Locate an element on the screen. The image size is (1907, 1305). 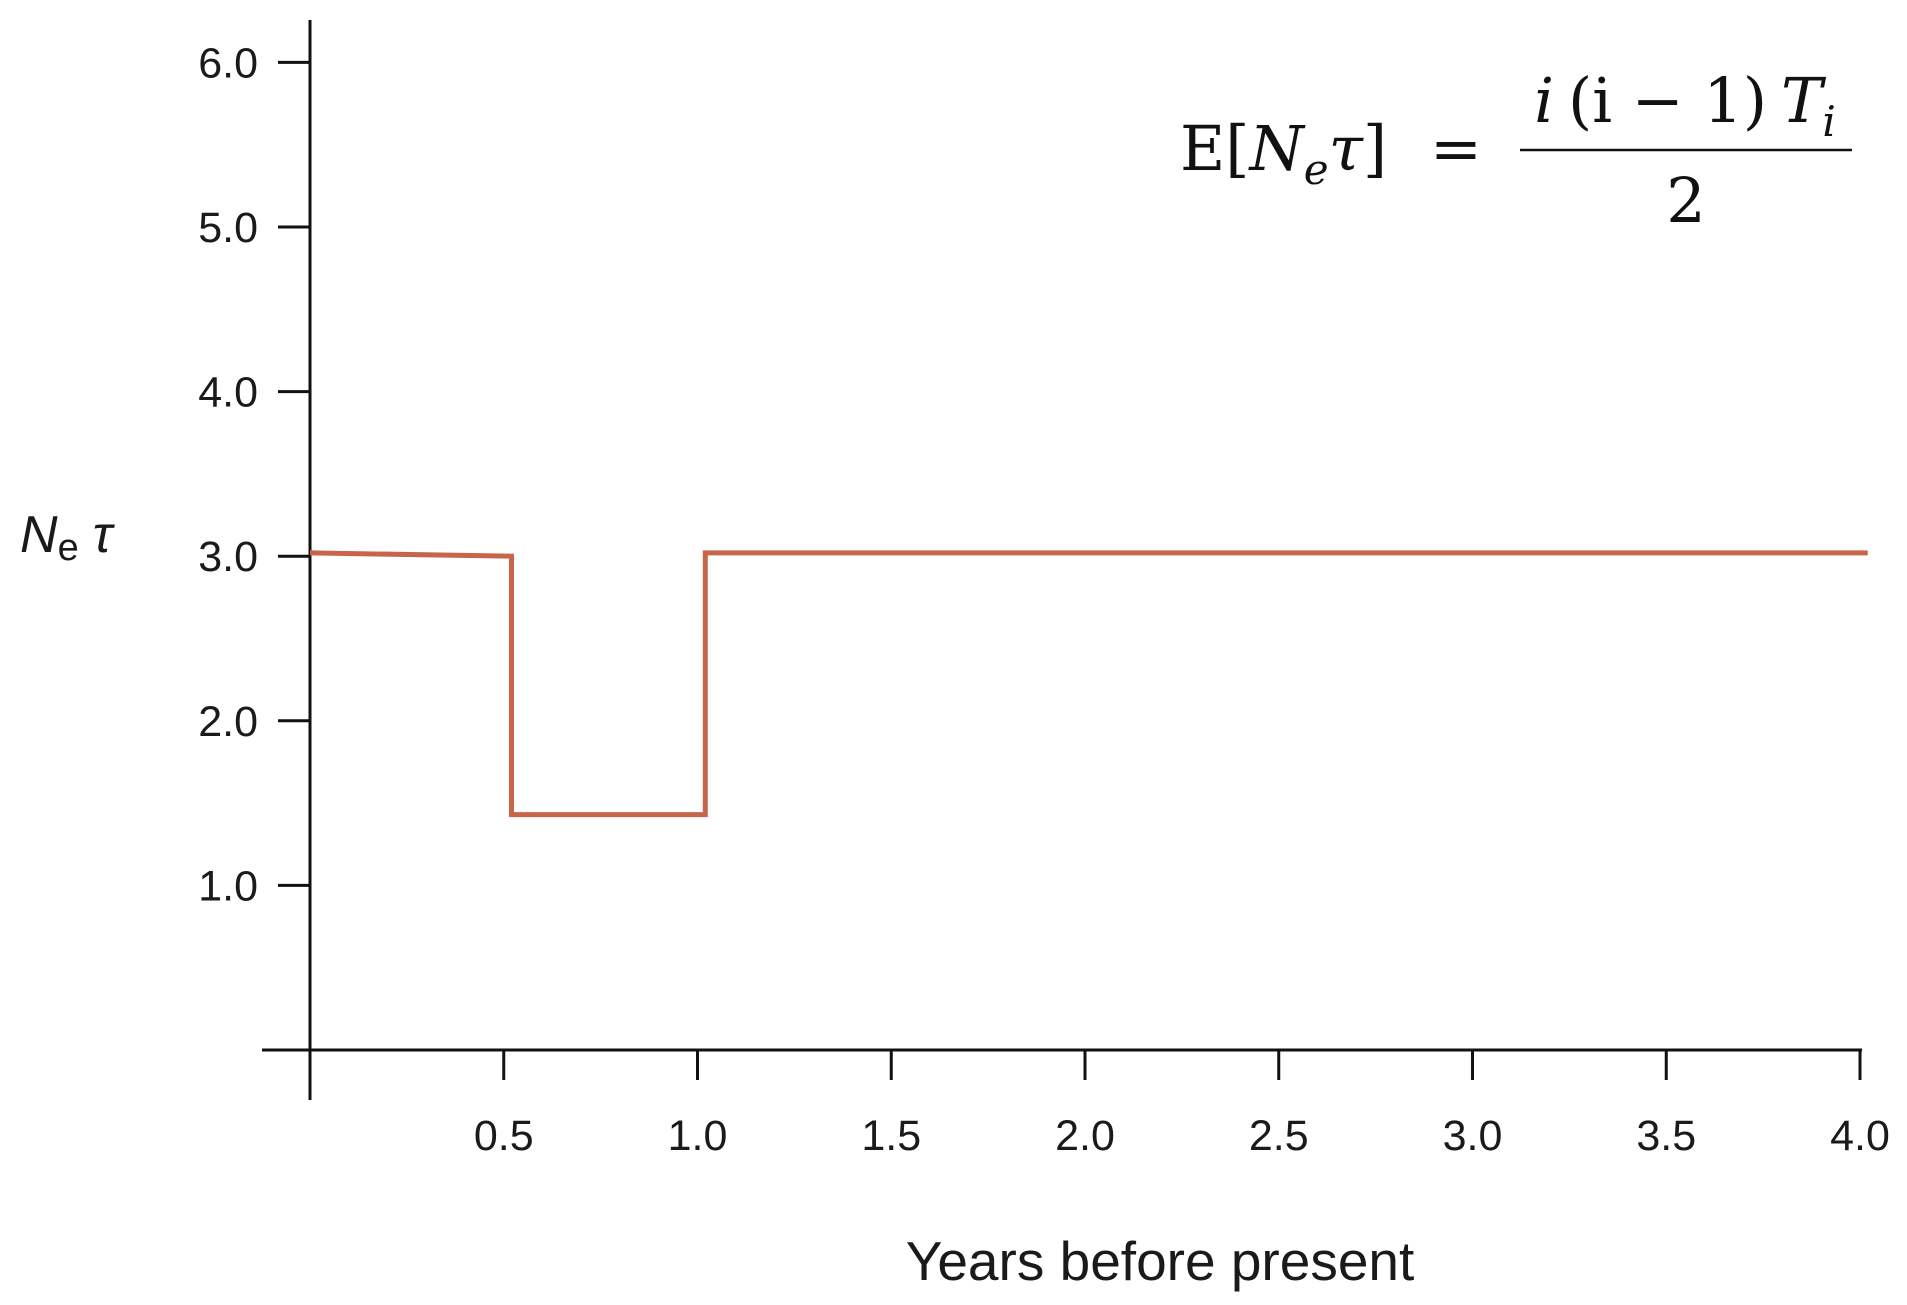
formula-lhs-close: ] is located at coordinates (1375, 148).